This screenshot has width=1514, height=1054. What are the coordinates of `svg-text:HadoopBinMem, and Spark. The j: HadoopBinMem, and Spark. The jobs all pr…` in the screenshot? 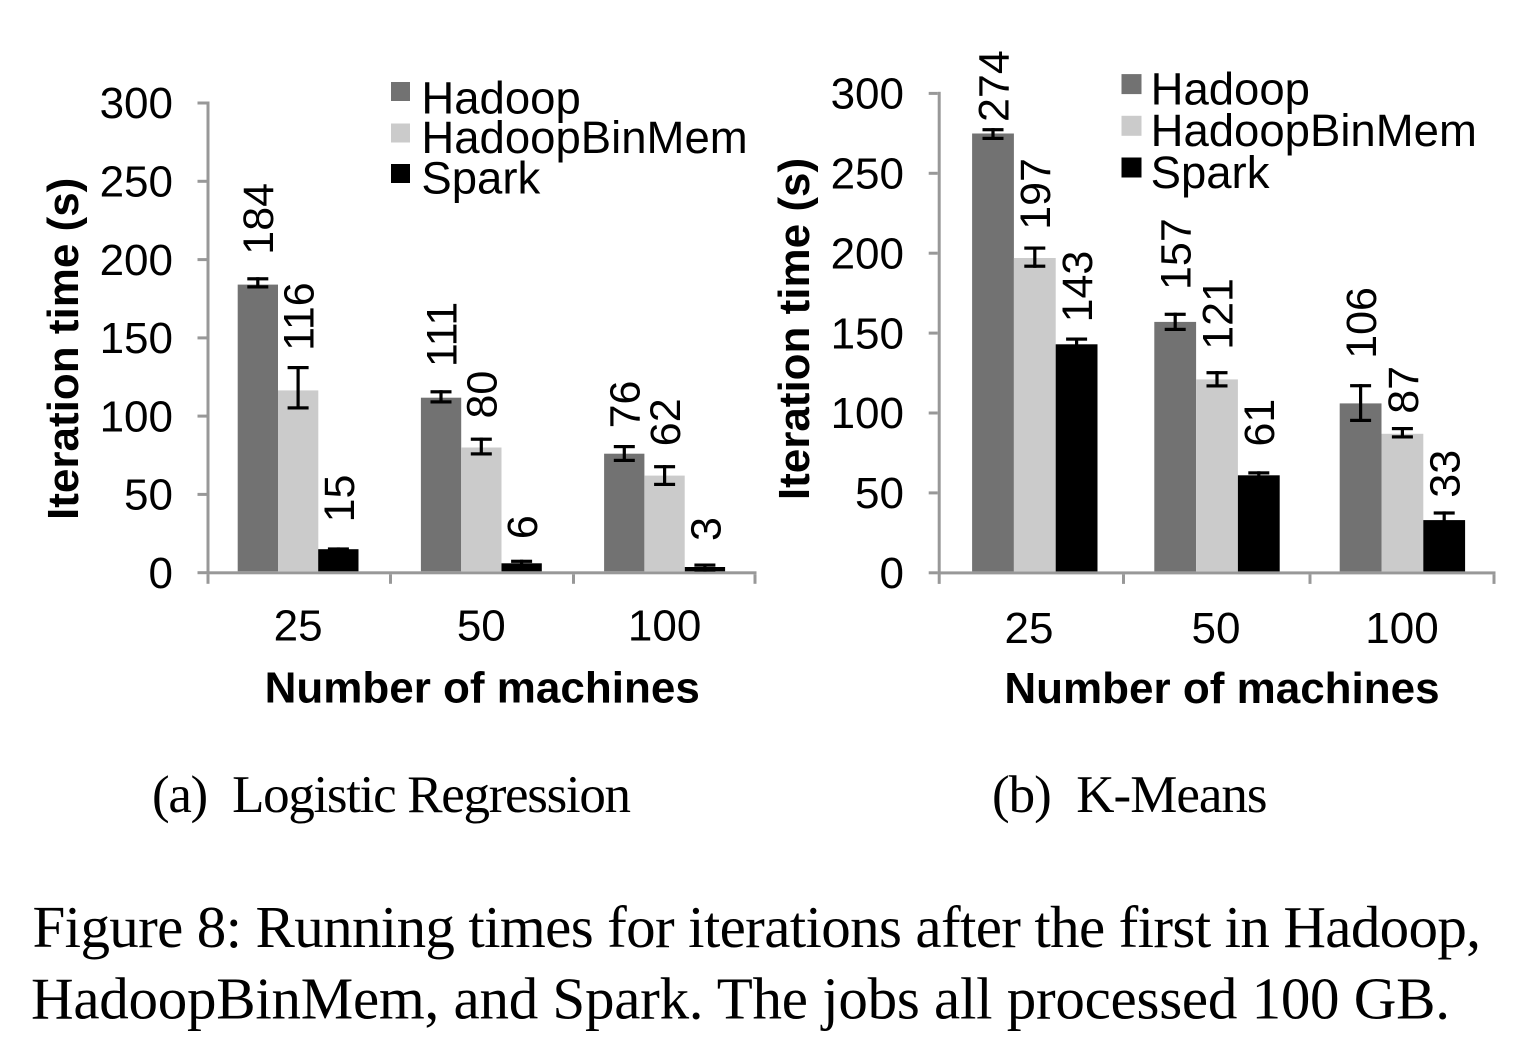 It's located at (740, 998).